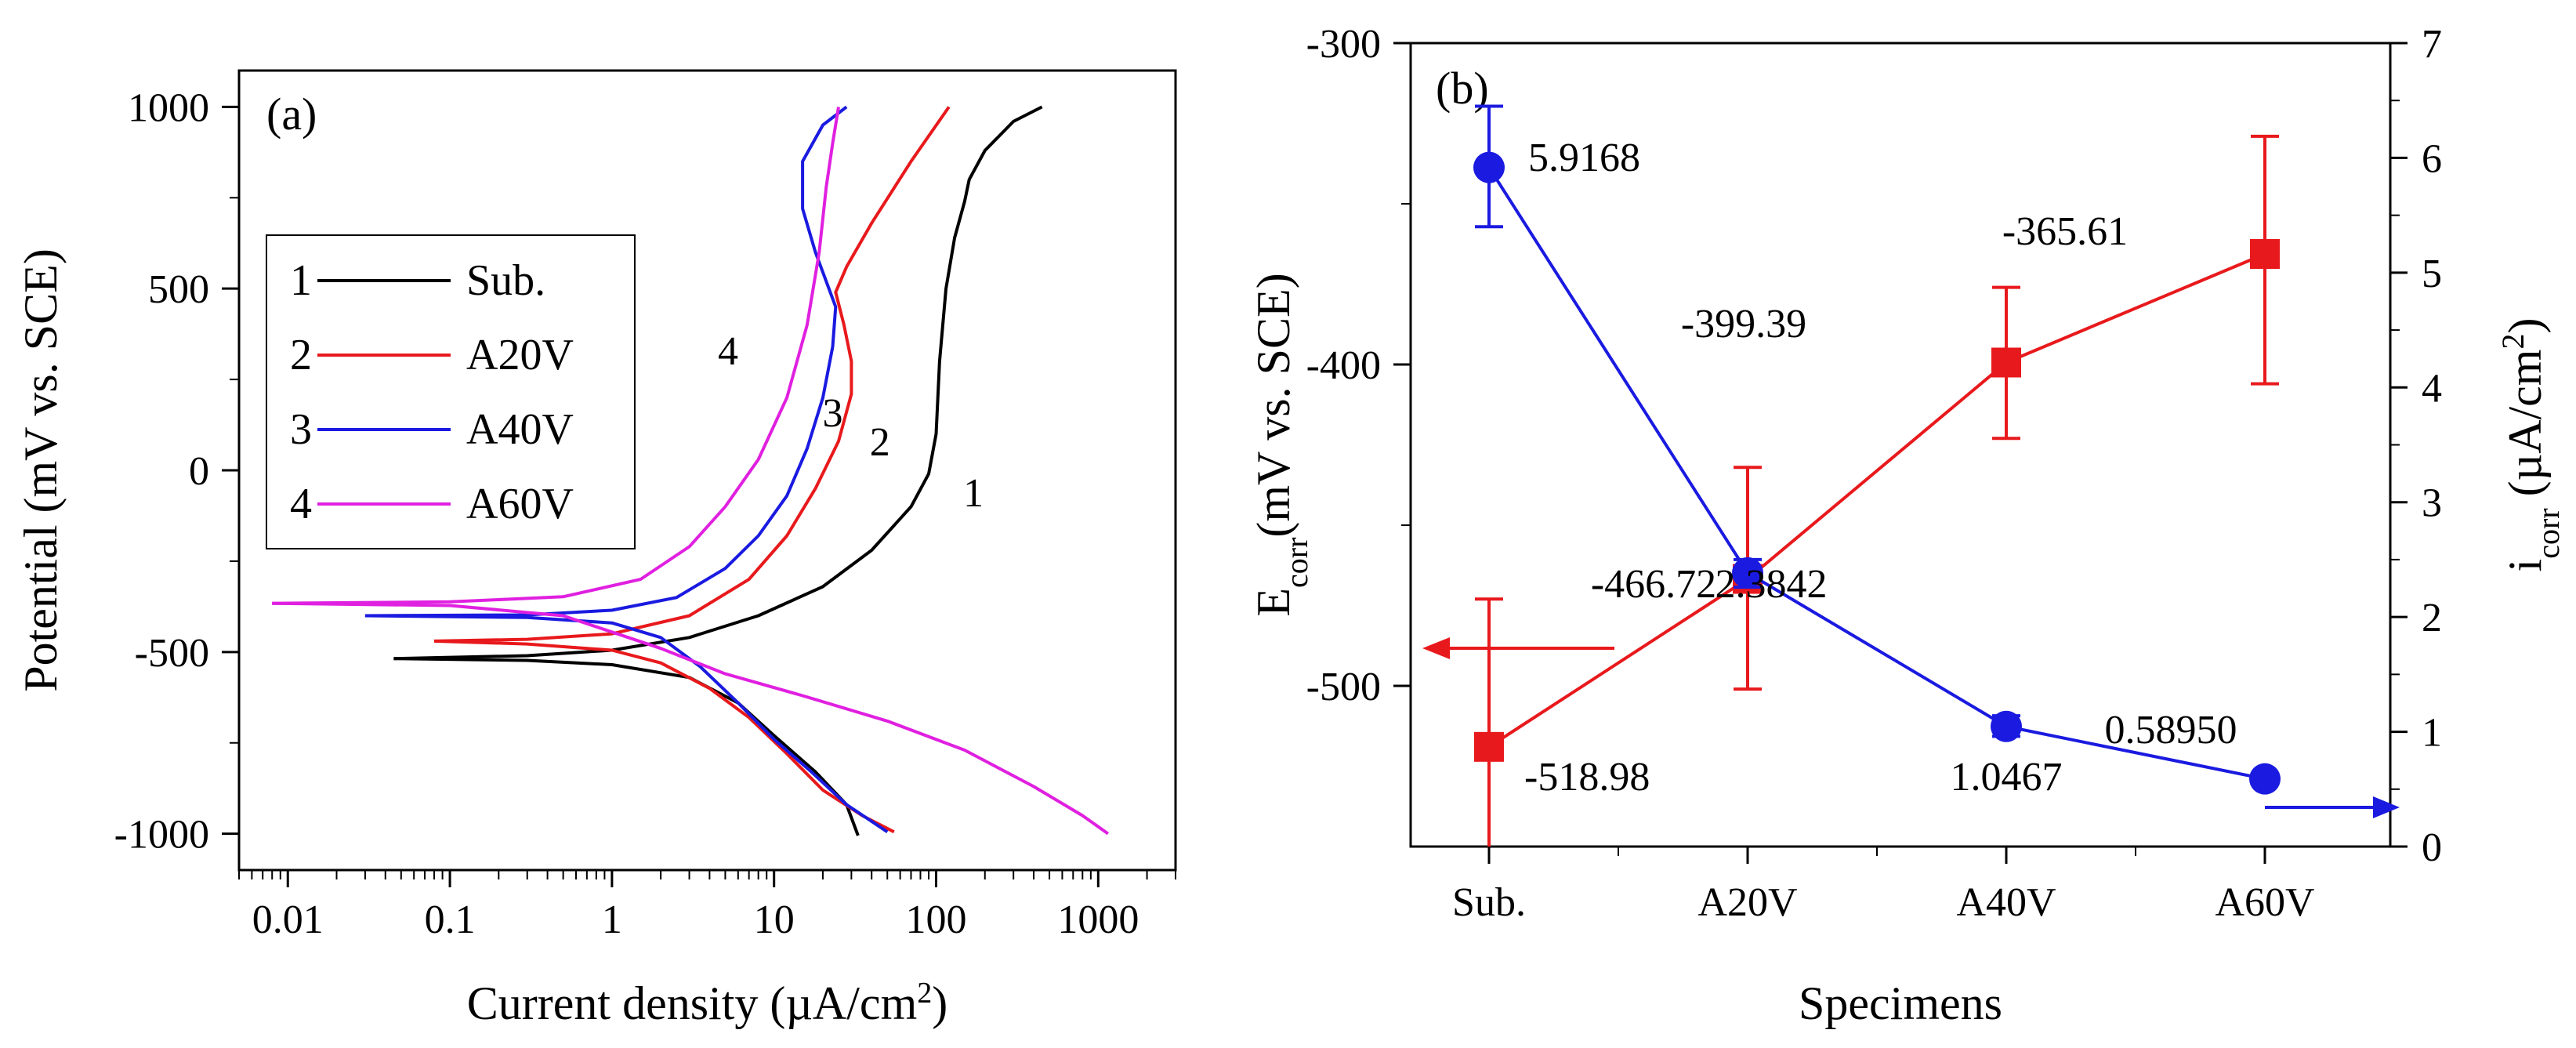 Image resolution: width=2576 pixels, height=1048 pixels. What do you see at coordinates (41, 470) in the screenshot?
I see `y-axis-label-a: Potential (mV vs. SCE)` at bounding box center [41, 470].